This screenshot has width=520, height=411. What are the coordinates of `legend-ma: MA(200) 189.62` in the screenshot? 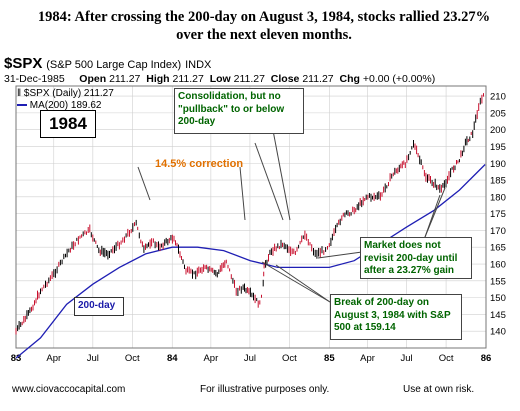 It's located at (65, 106).